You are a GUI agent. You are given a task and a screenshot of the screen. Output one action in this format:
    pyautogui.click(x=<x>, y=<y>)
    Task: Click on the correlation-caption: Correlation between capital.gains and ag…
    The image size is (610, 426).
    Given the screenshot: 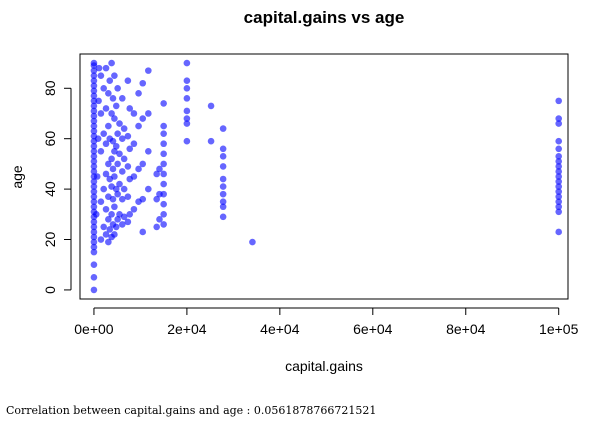 What is the action you would take?
    pyautogui.click(x=191, y=410)
    